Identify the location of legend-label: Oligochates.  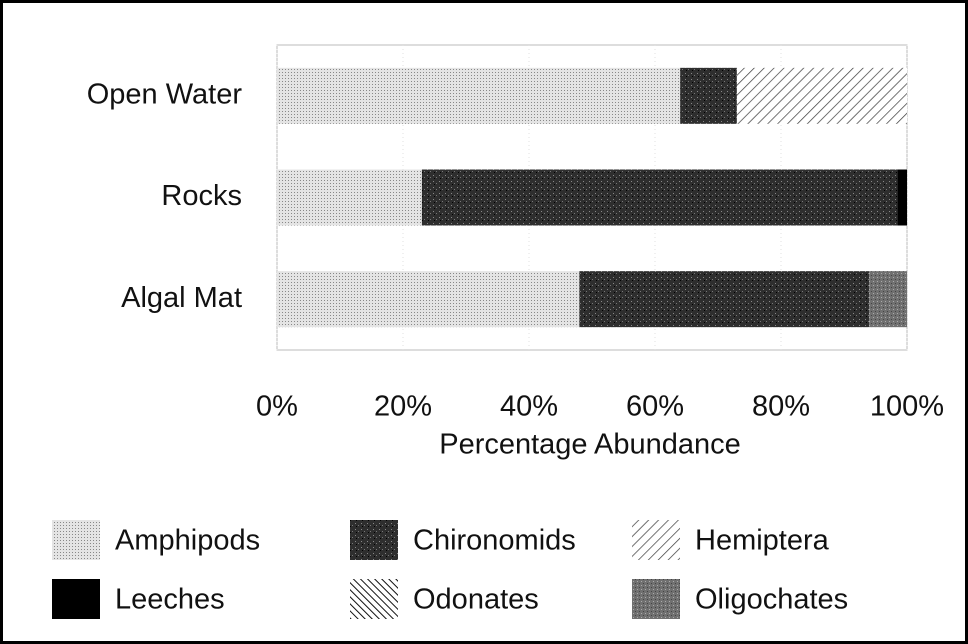
(771, 600).